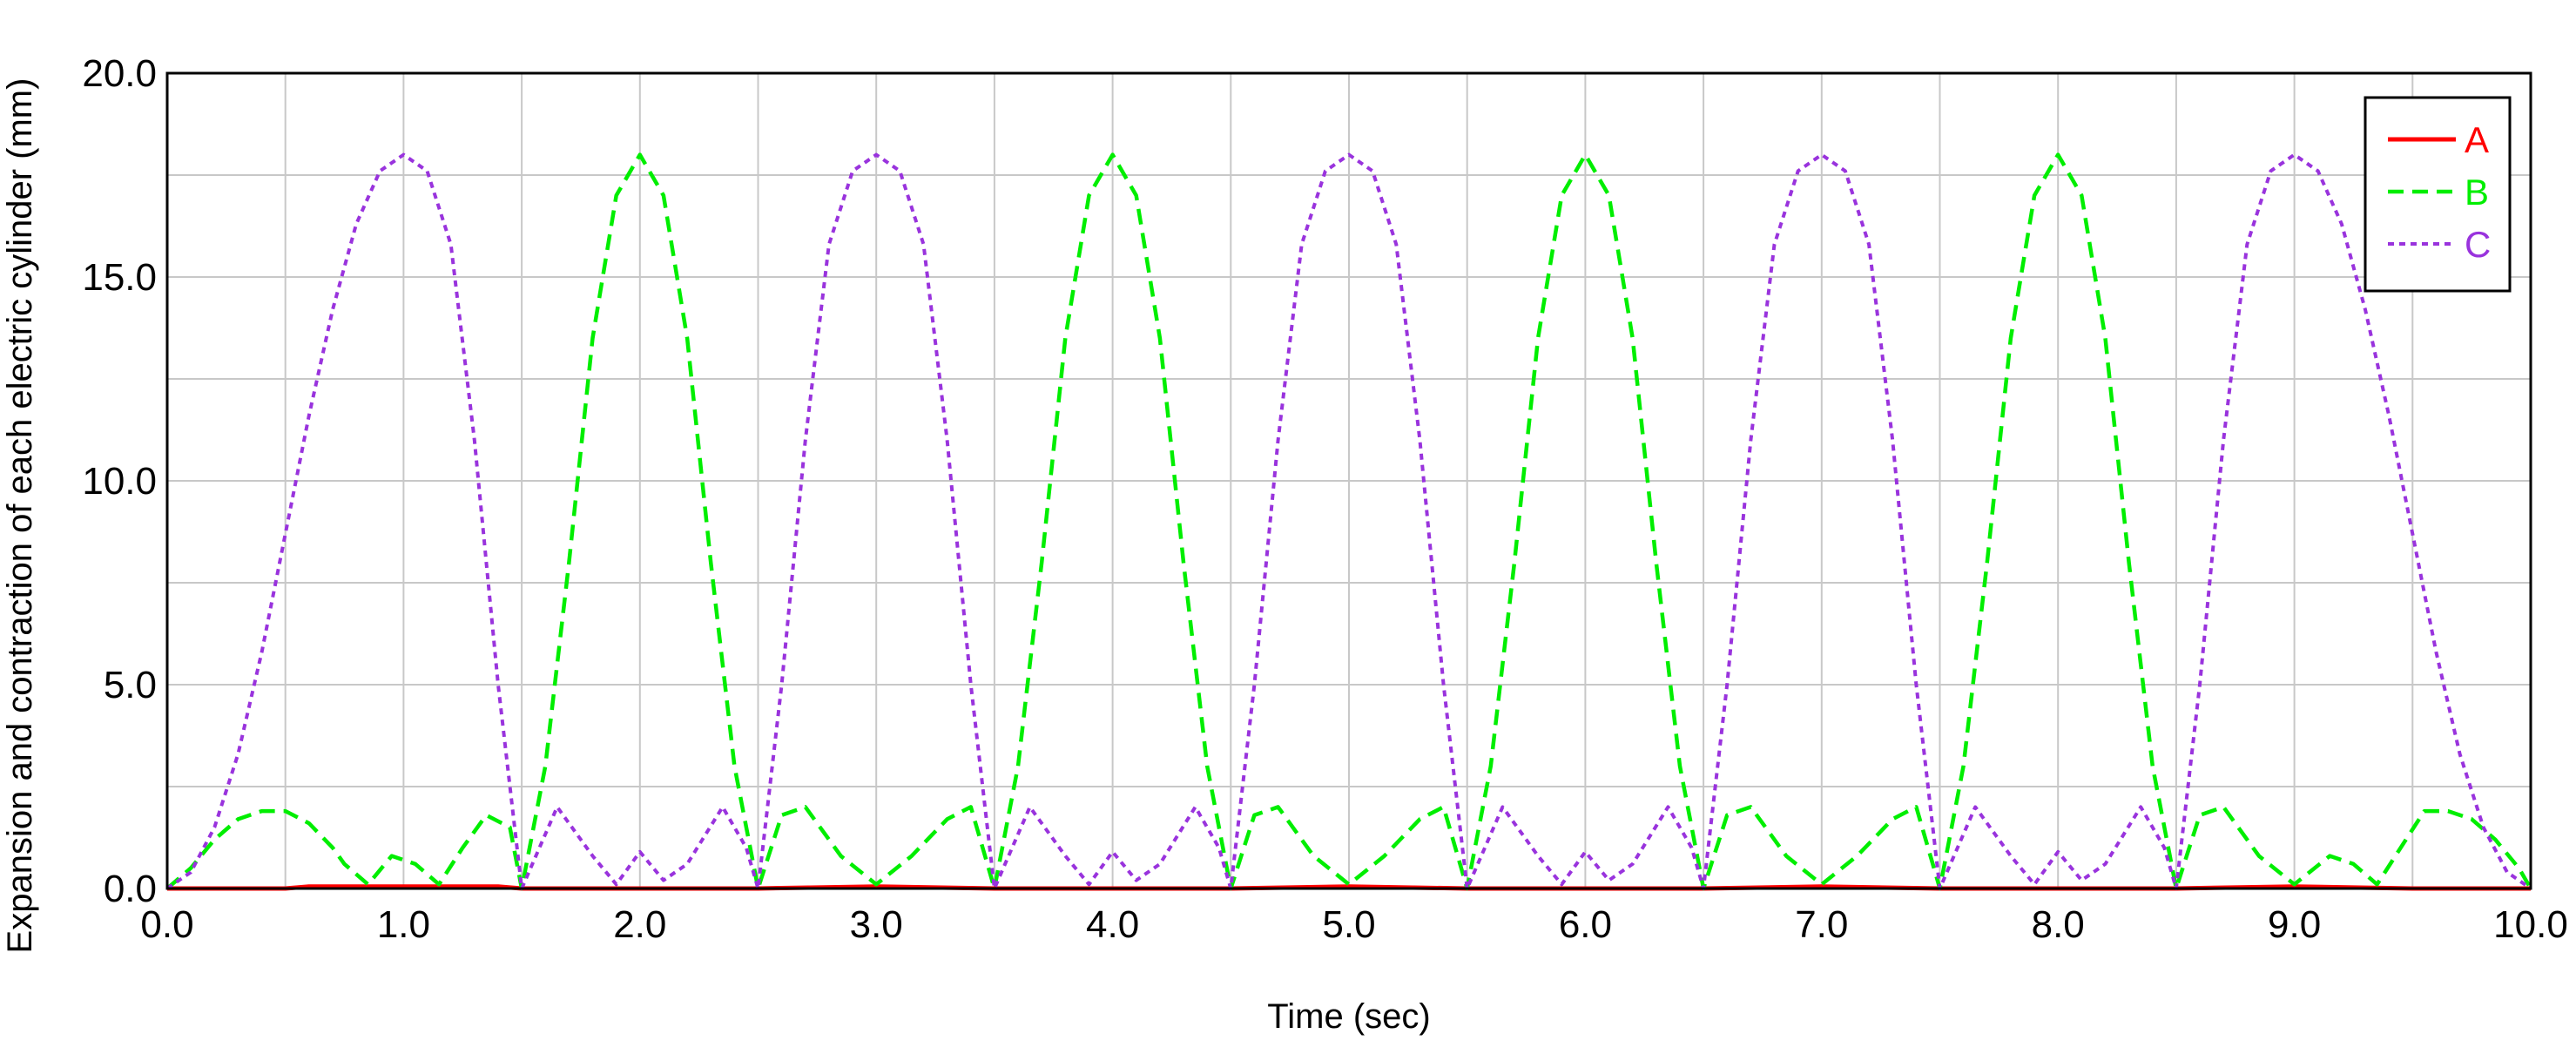 This screenshot has width=2576, height=1054. What do you see at coordinates (1348, 924) in the screenshot?
I see `x-tick-label: 5.0` at bounding box center [1348, 924].